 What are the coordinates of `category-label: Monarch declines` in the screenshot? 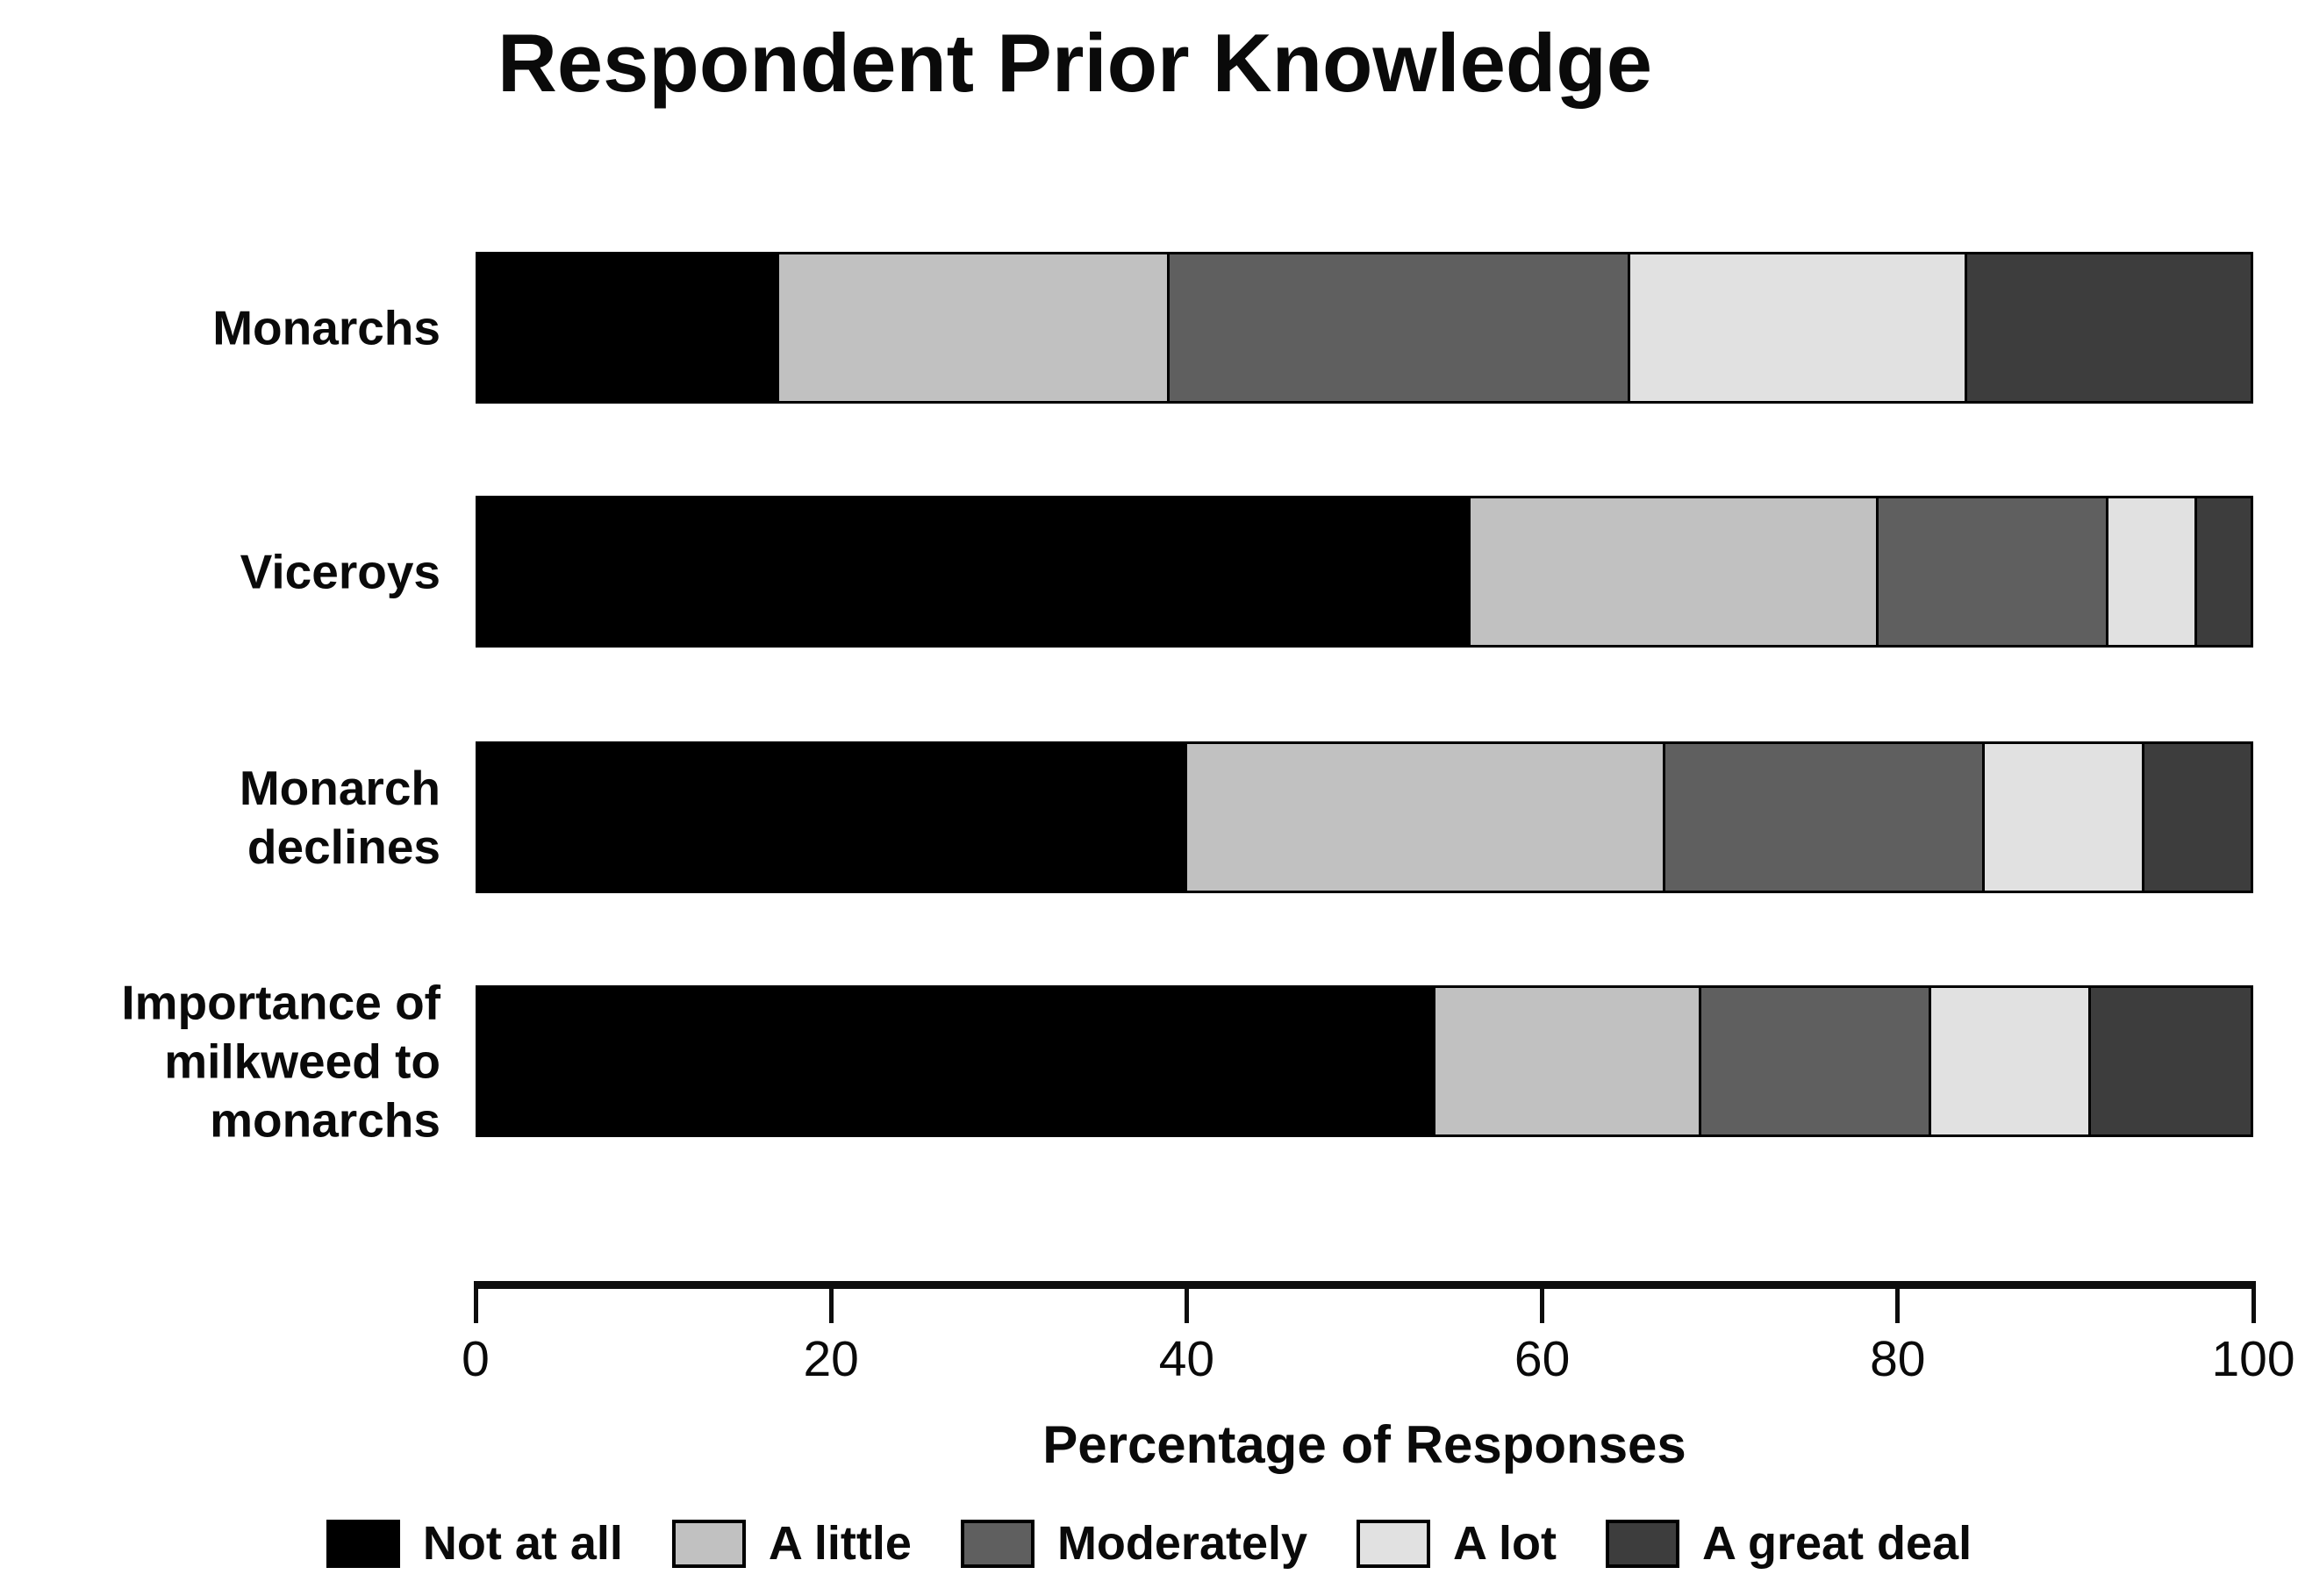 It's located at (339, 817).